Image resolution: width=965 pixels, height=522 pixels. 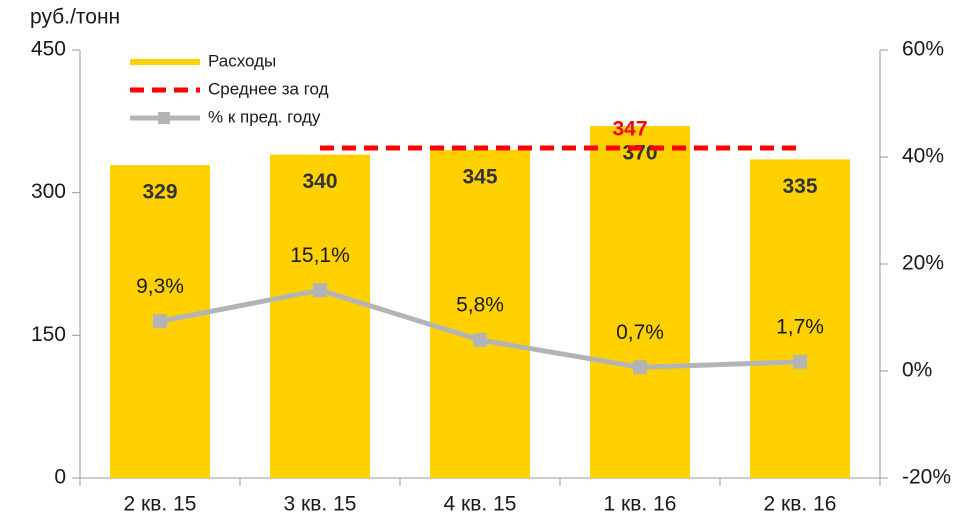 What do you see at coordinates (264, 116) in the screenshot?
I see `legend-label: % к пред. году` at bounding box center [264, 116].